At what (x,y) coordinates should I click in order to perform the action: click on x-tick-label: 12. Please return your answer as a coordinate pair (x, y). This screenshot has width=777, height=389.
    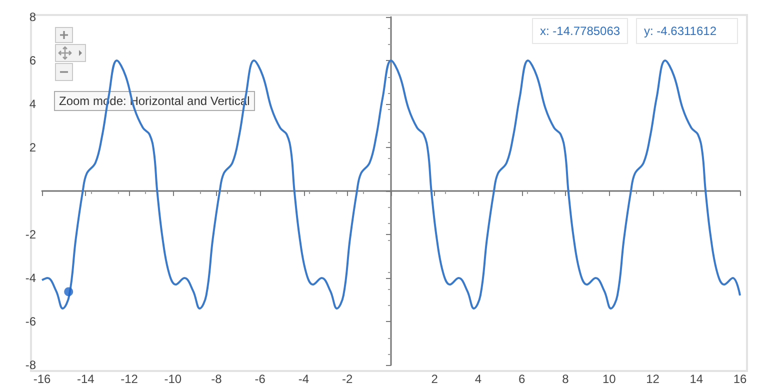
    Looking at the image, I should click on (653, 379).